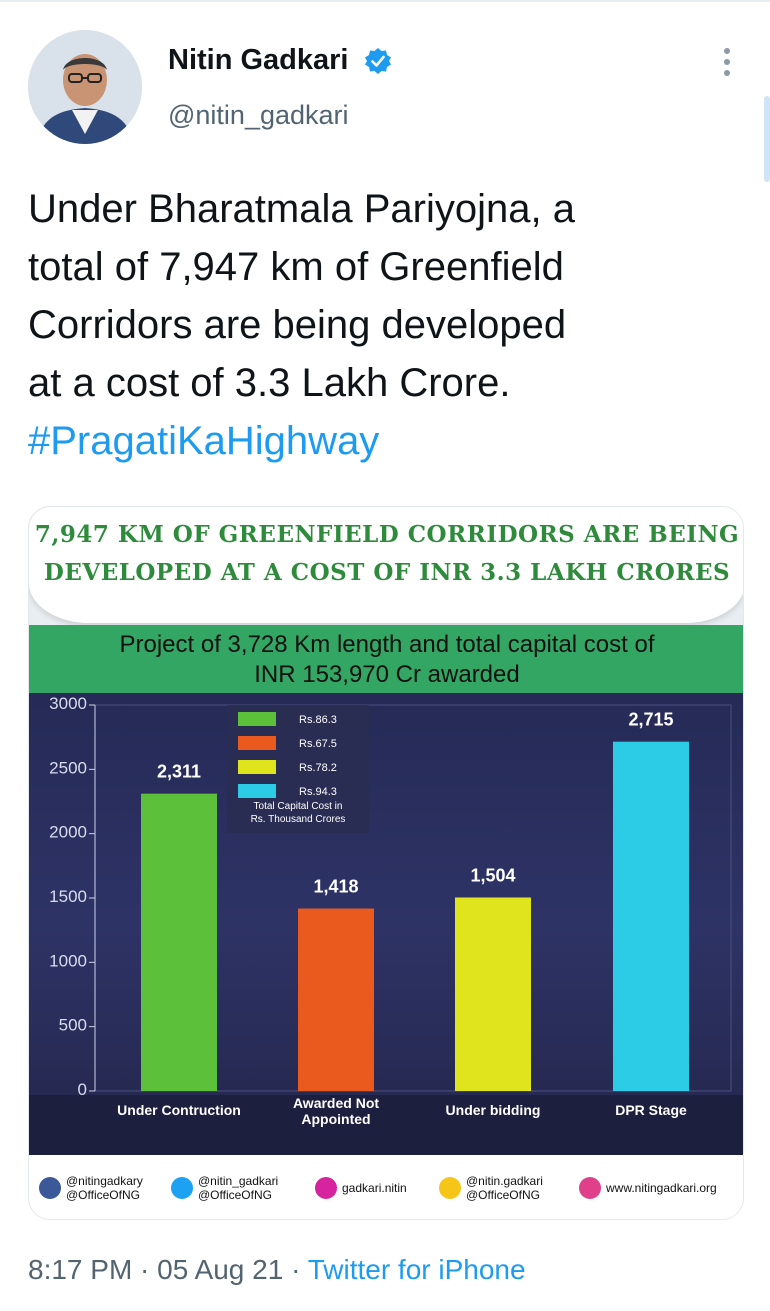 Image resolution: width=770 pixels, height=1311 pixels. What do you see at coordinates (301, 209) in the screenshot?
I see `tweet-line: Under Bharatmala Pariyojna, a` at bounding box center [301, 209].